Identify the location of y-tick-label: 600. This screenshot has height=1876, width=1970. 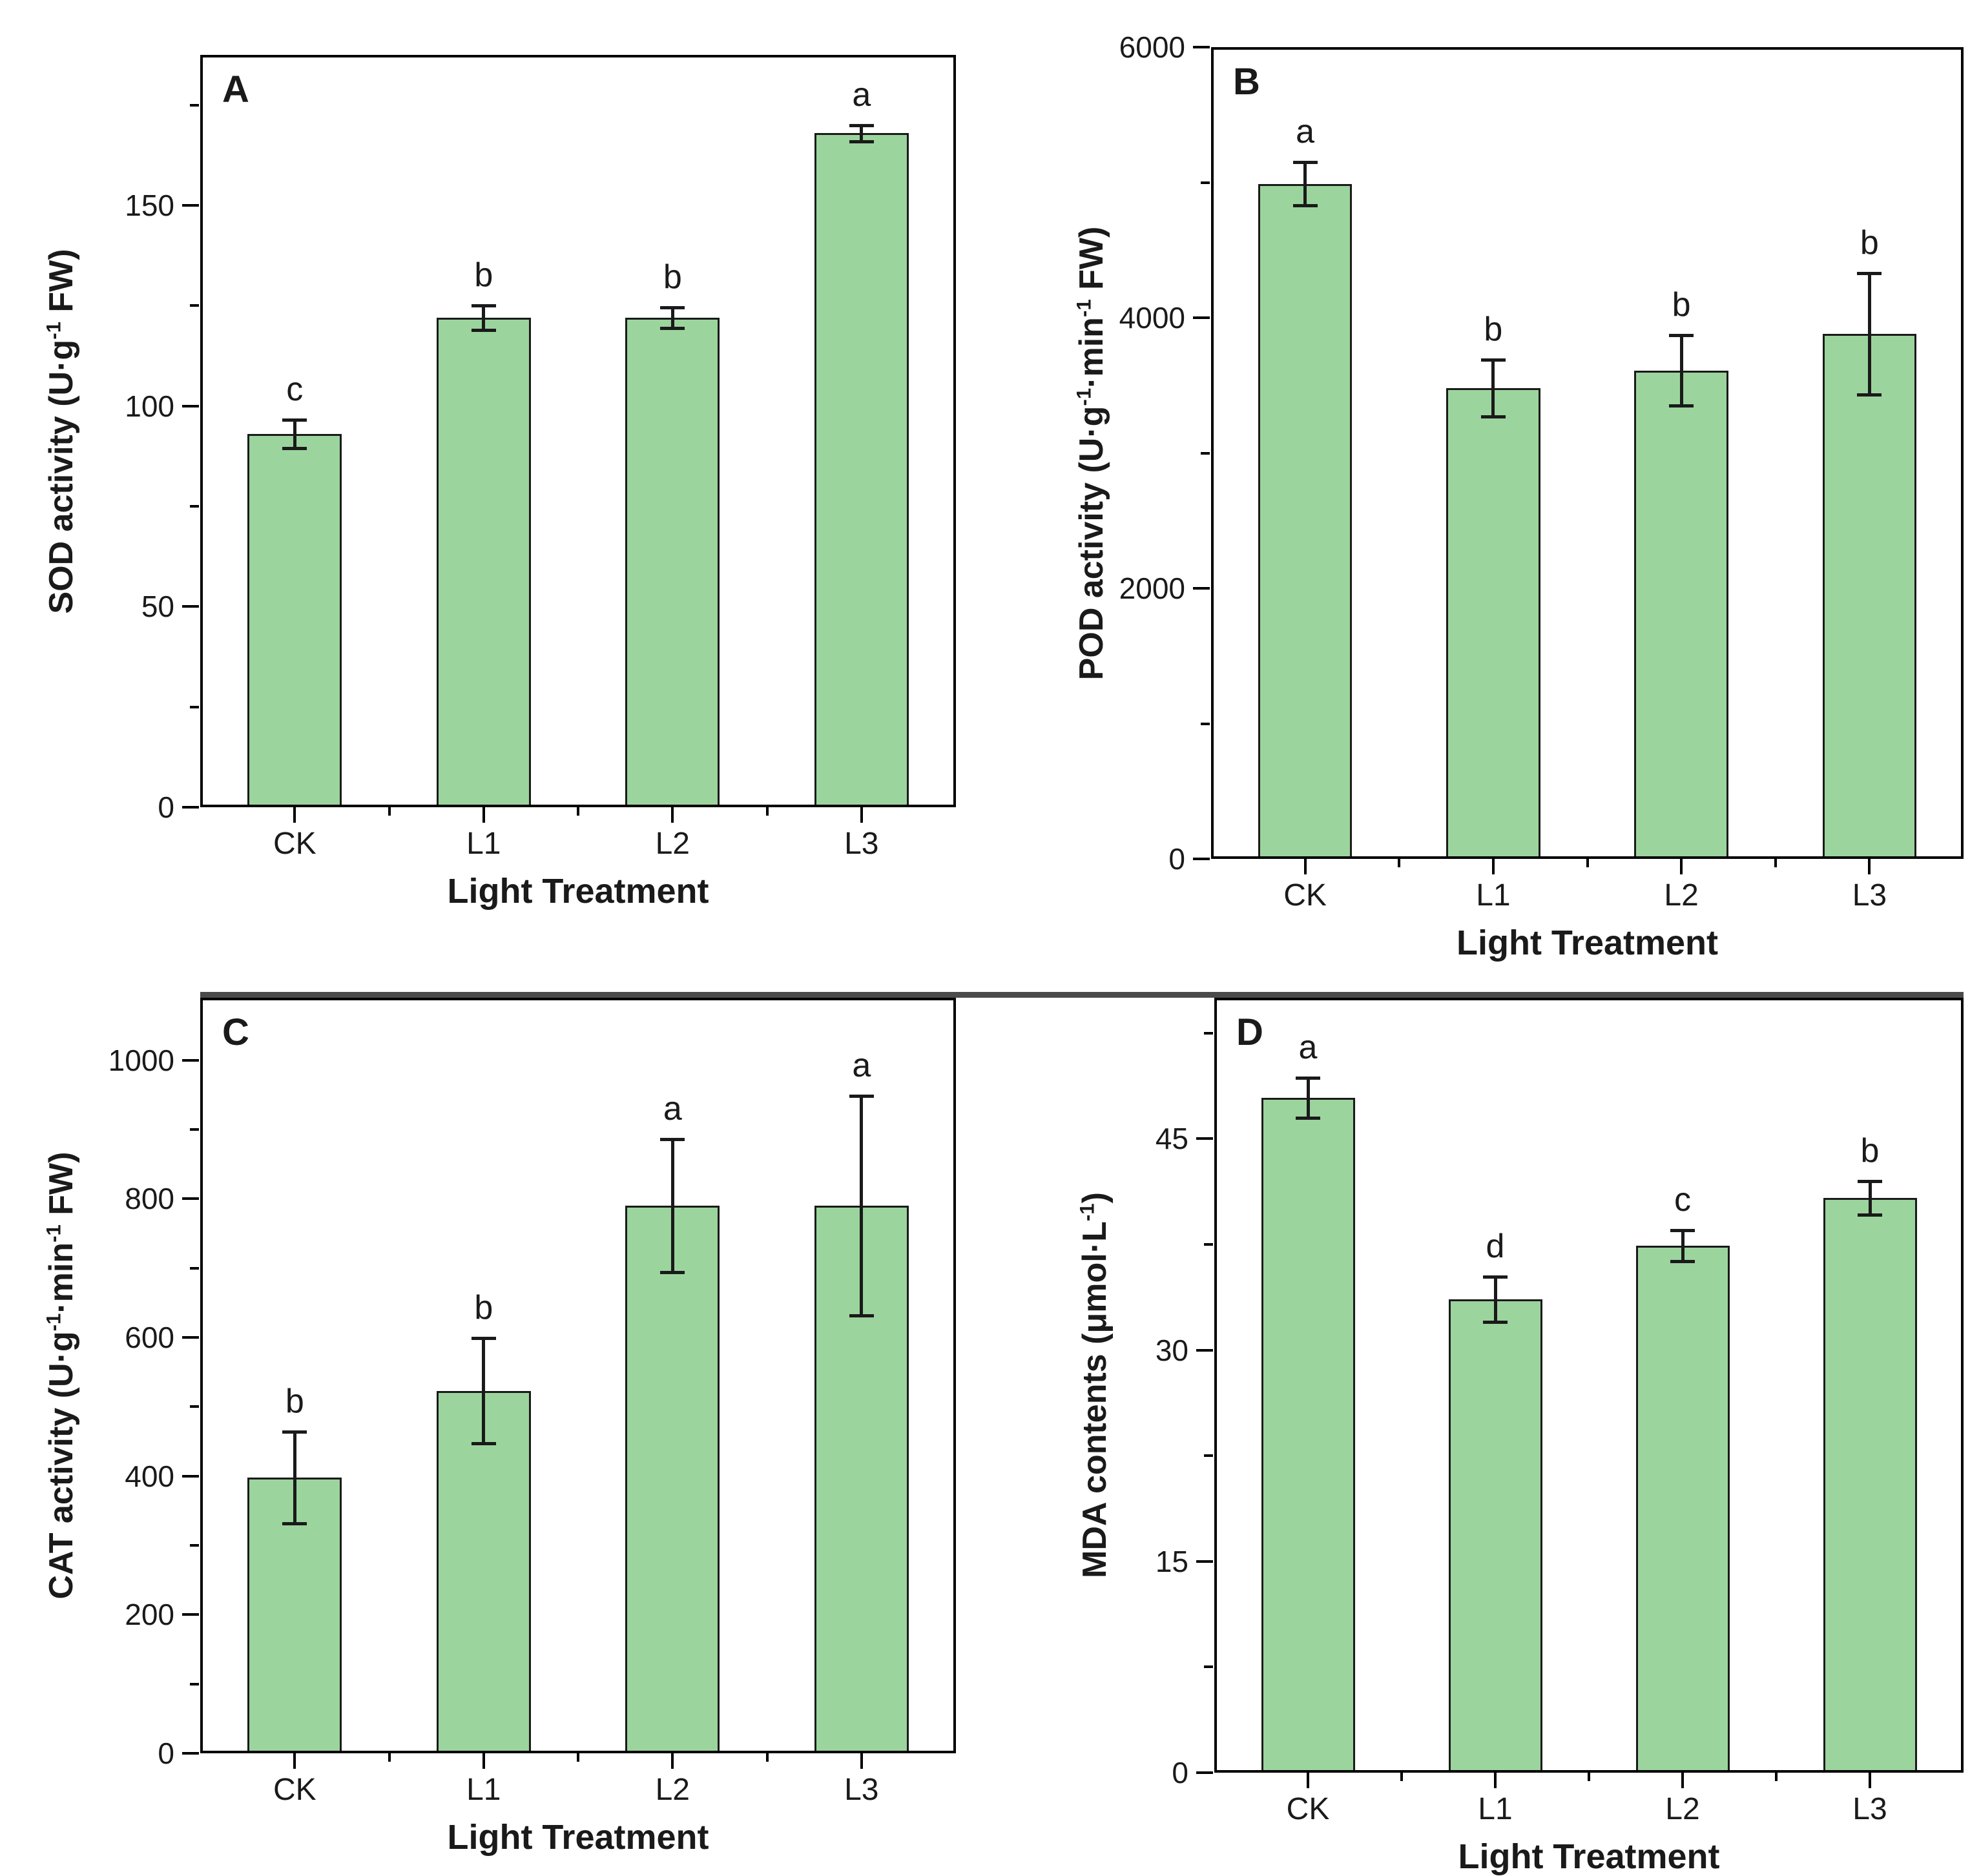
(149, 1337).